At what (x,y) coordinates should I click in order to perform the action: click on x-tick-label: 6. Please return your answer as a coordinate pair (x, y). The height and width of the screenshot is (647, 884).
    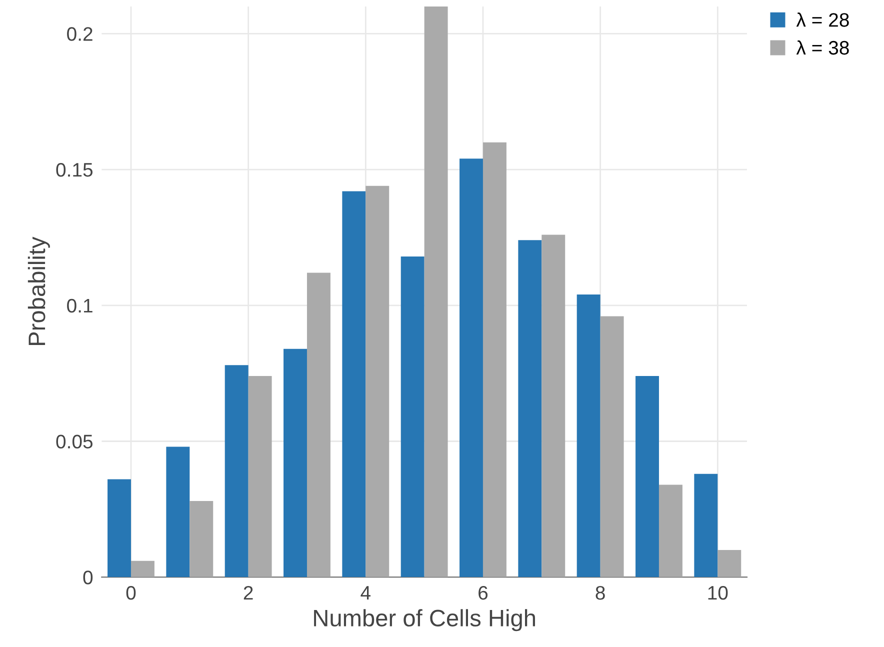
    Looking at the image, I should click on (483, 593).